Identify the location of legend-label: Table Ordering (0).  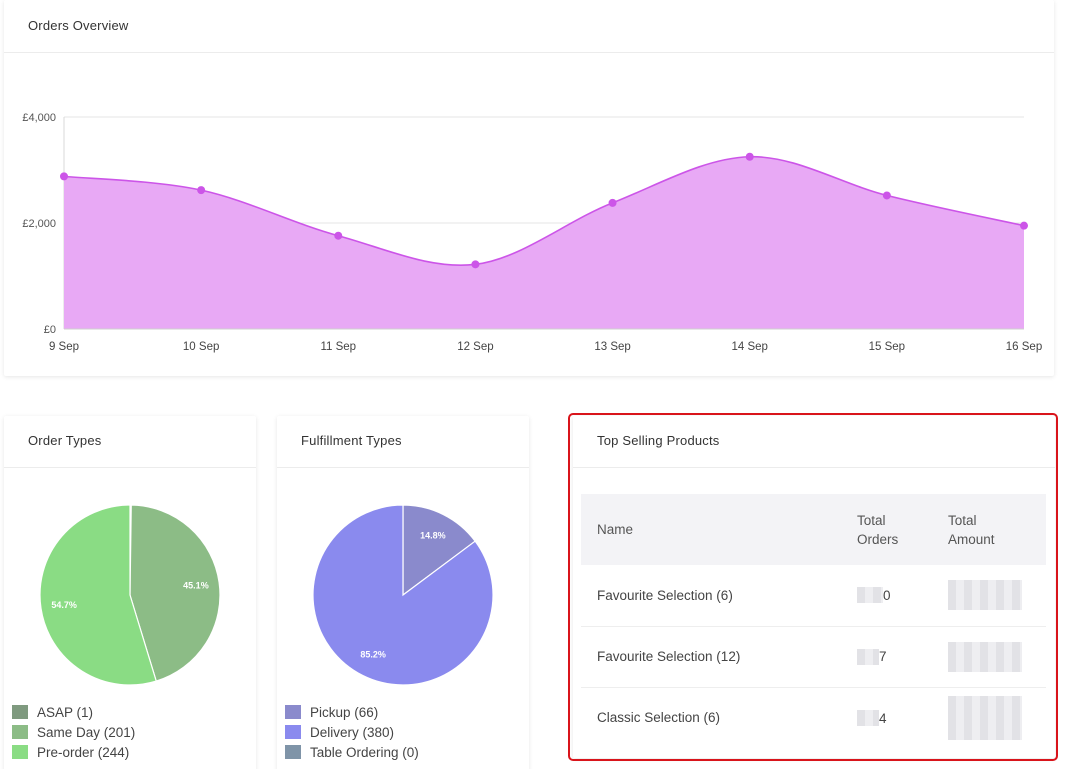
(364, 752).